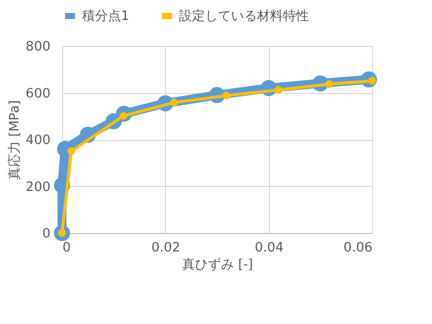 The width and height of the screenshot is (432, 324). I want to click on x-tick-label: 0.04, so click(269, 248).